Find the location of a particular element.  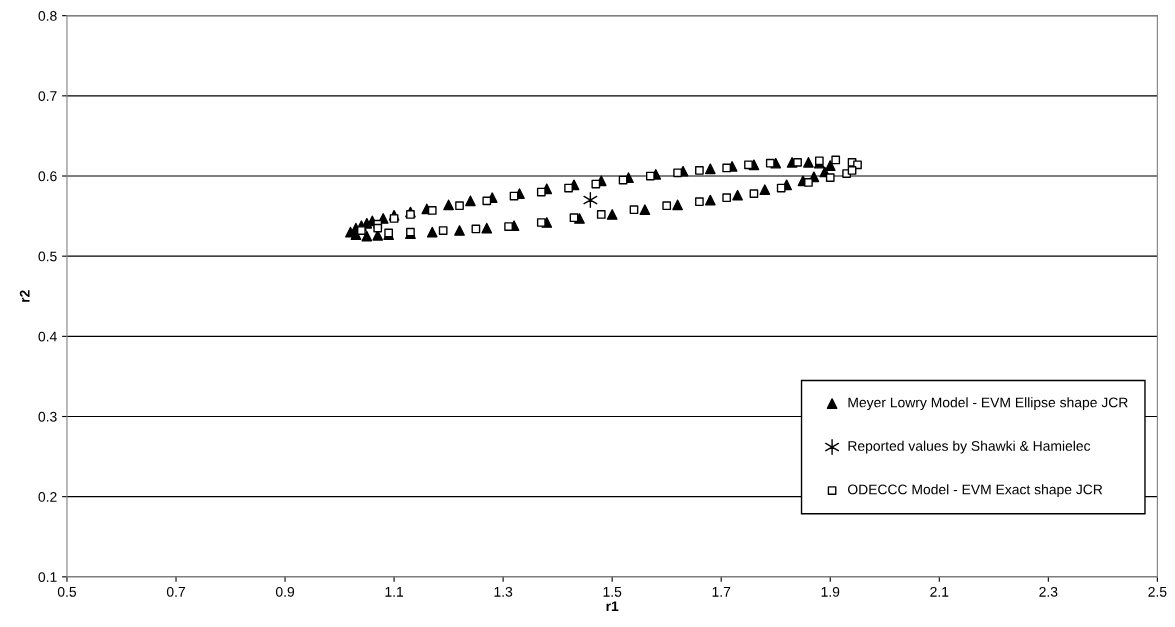

x-tick-label: 0.5 is located at coordinates (67, 591).